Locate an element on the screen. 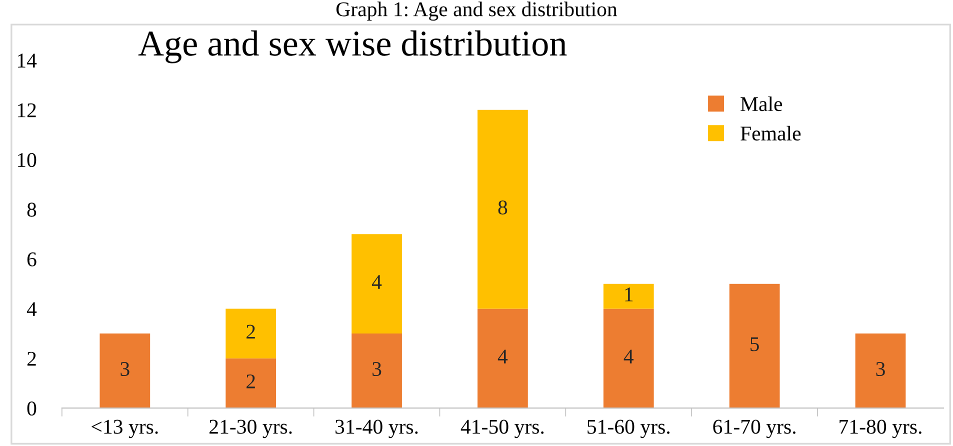 The image size is (953, 446). x-tick-label: 31-40 yrs. is located at coordinates (377, 429).